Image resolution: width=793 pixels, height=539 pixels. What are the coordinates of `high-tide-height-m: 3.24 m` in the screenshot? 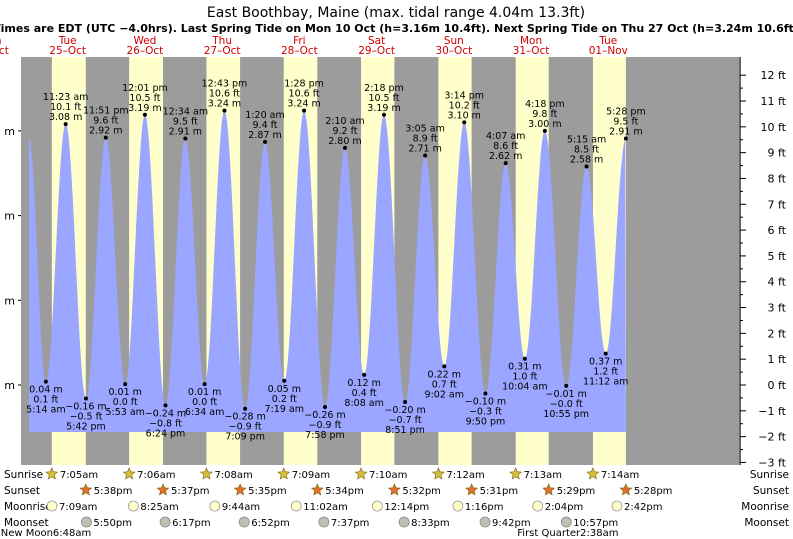 It's located at (224, 104).